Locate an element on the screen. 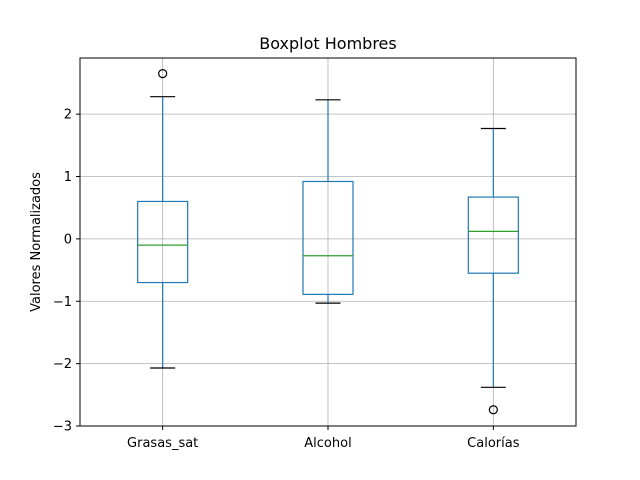 The width and height of the screenshot is (640, 480). x-tick-label: Alcohol is located at coordinates (327, 443).